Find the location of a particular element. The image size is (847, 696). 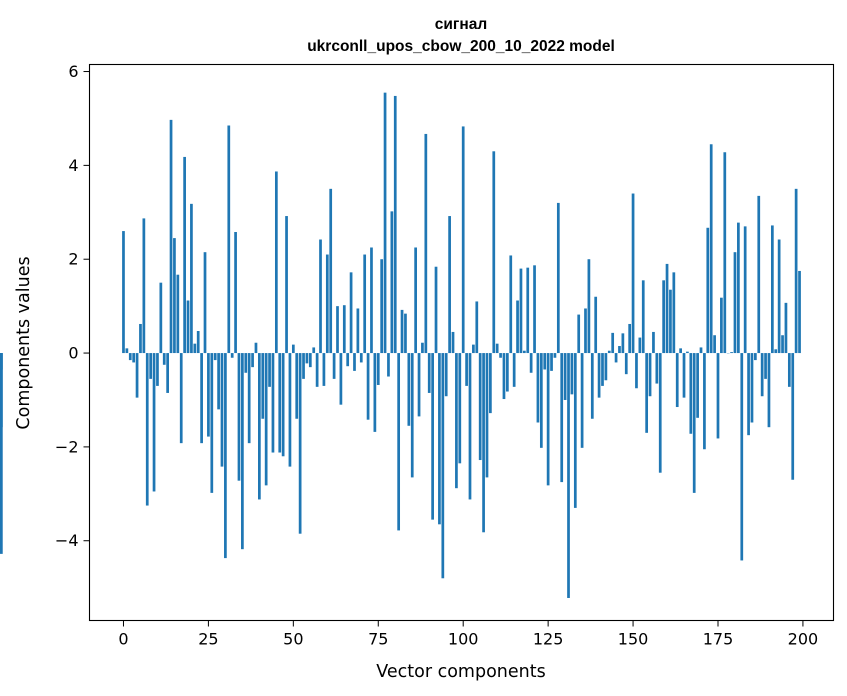

y-tick-label: 6 is located at coordinates (73, 71).